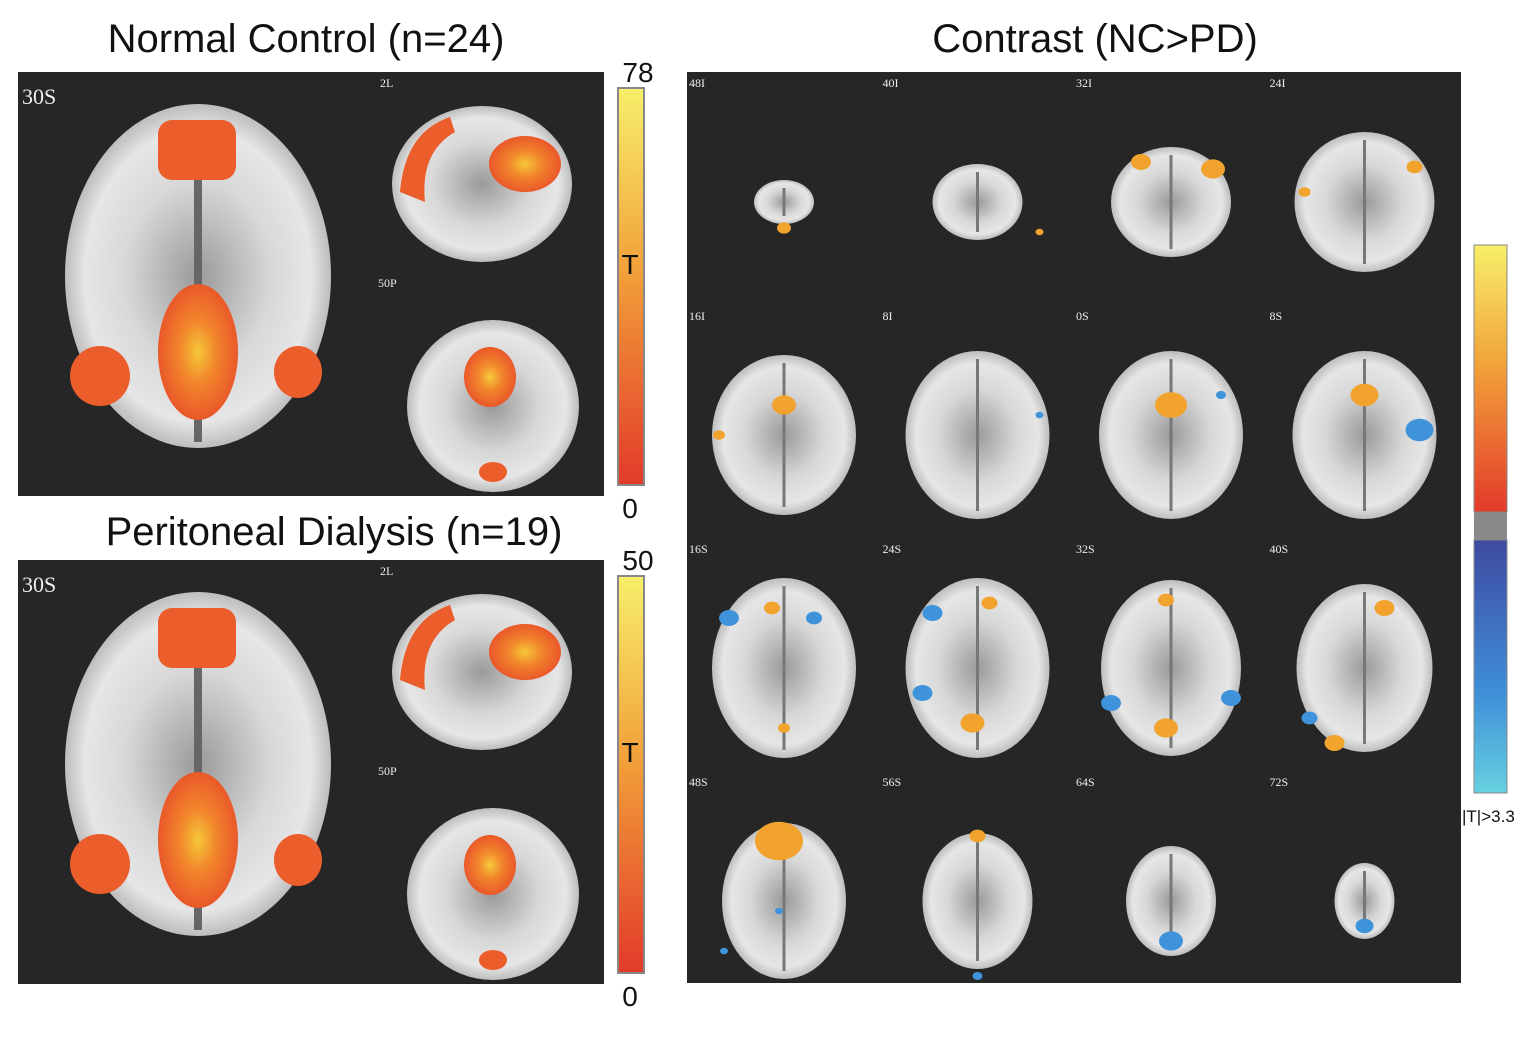 This screenshot has height=1038, width=1535. What do you see at coordinates (637, 72) in the screenshot?
I see `colorbar-max: 78` at bounding box center [637, 72].